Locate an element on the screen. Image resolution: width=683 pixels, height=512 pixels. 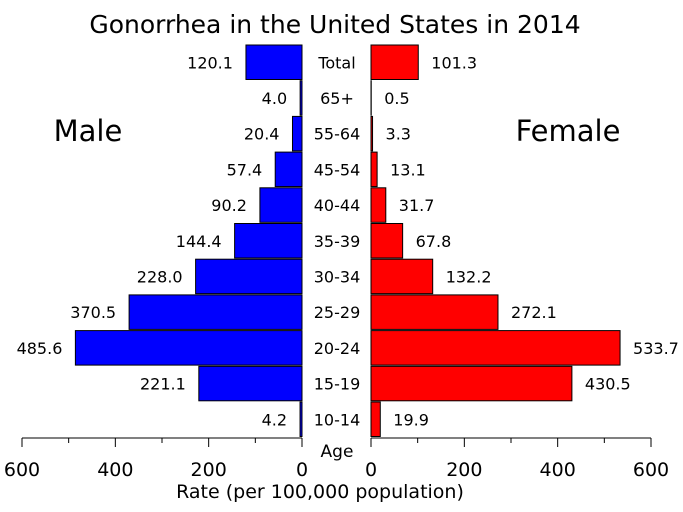
x-axis-label: Rate (per 100,000 population) is located at coordinates (320, 492).